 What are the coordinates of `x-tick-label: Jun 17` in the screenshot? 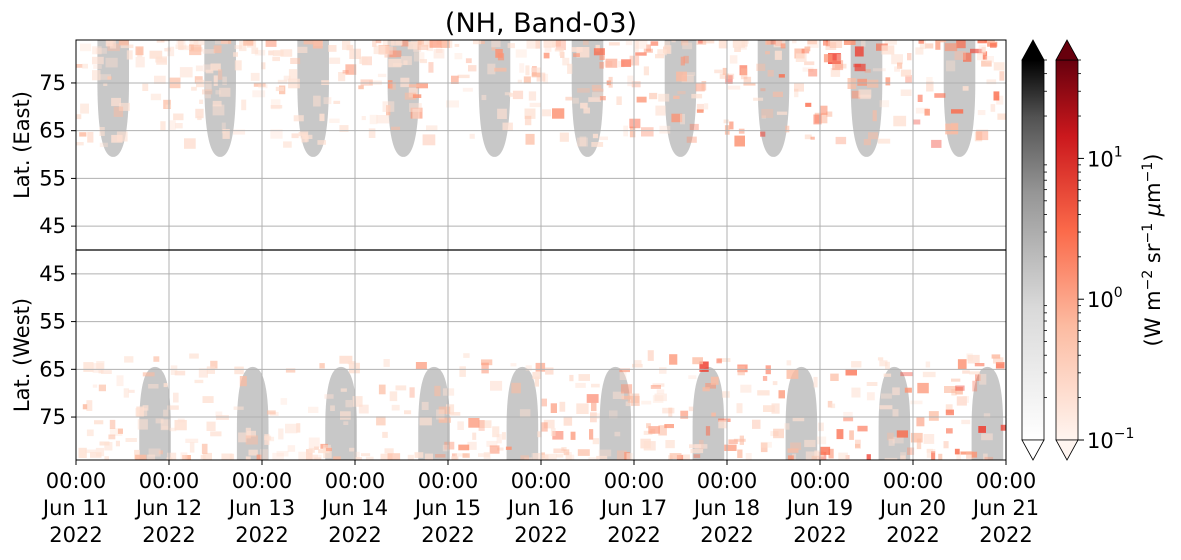 It's located at (633, 508).